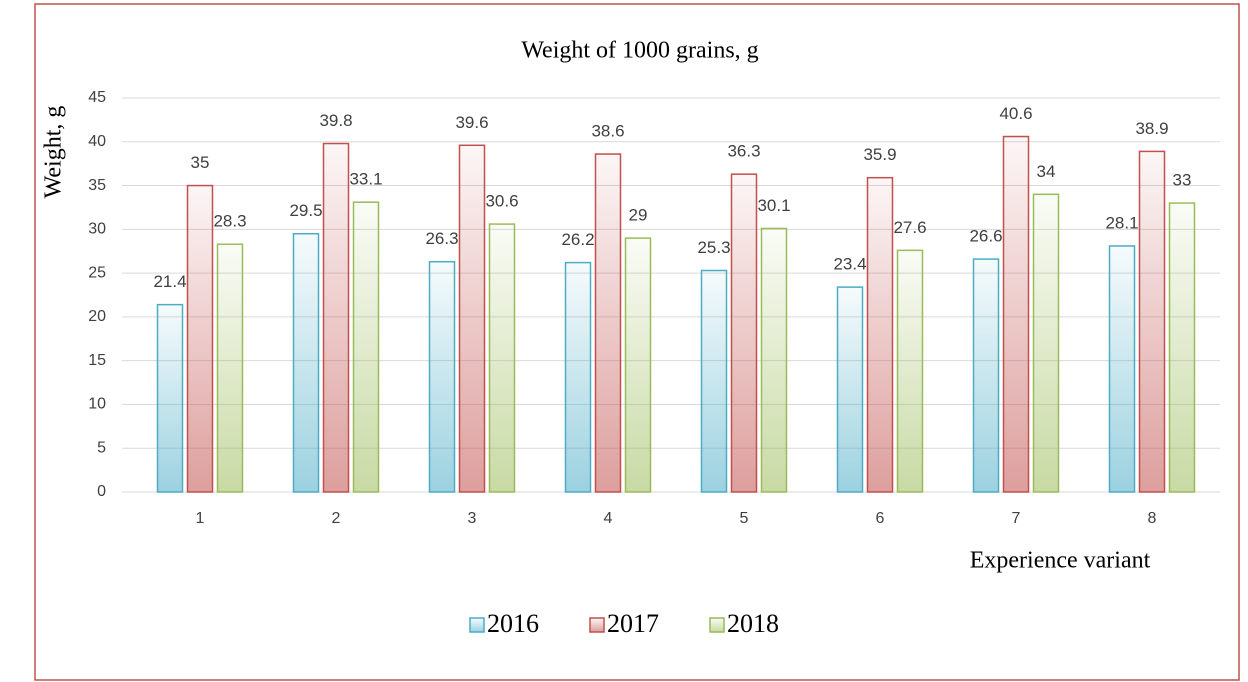 The image size is (1248, 682). What do you see at coordinates (229, 221) in the screenshot?
I see `data-label: 28.3` at bounding box center [229, 221].